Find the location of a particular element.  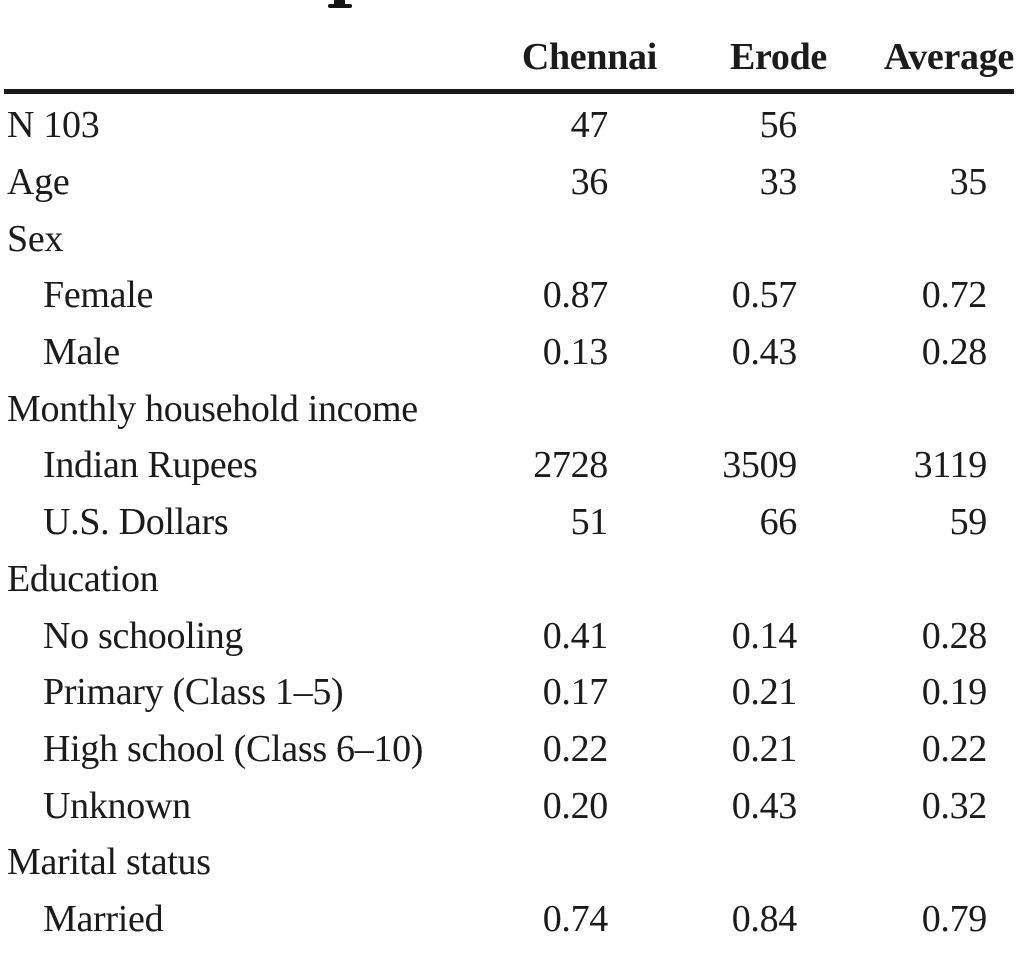

row-label: Age is located at coordinates (38, 182).